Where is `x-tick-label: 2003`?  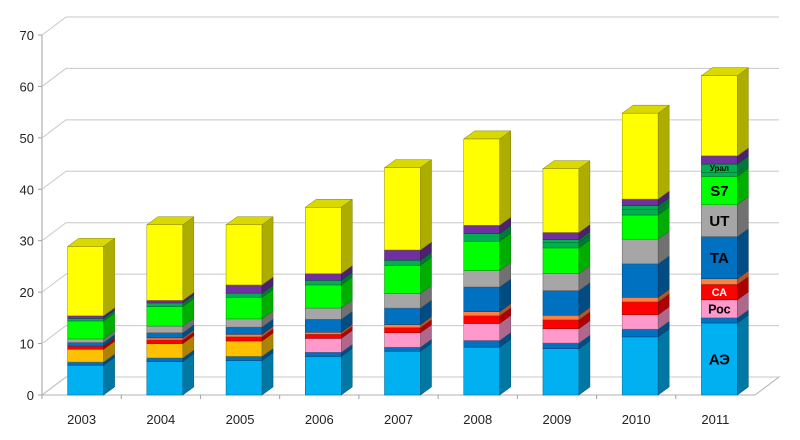
x-tick-label: 2003 is located at coordinates (81, 419).